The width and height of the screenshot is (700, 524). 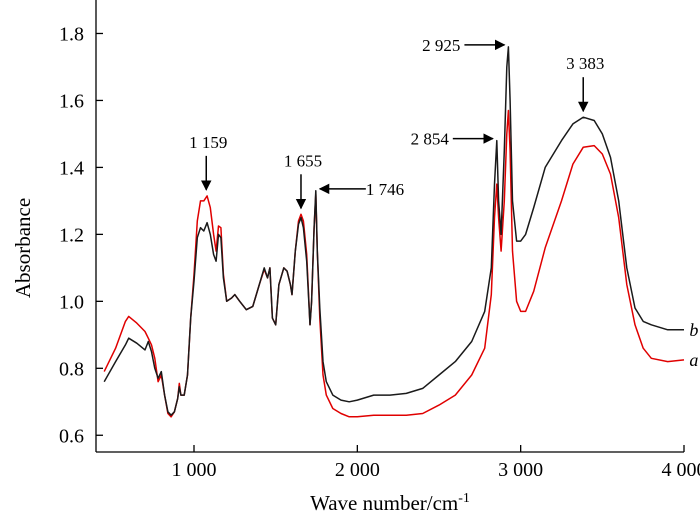 I want to click on x-tick-label: 2 000, so click(x=357, y=470).